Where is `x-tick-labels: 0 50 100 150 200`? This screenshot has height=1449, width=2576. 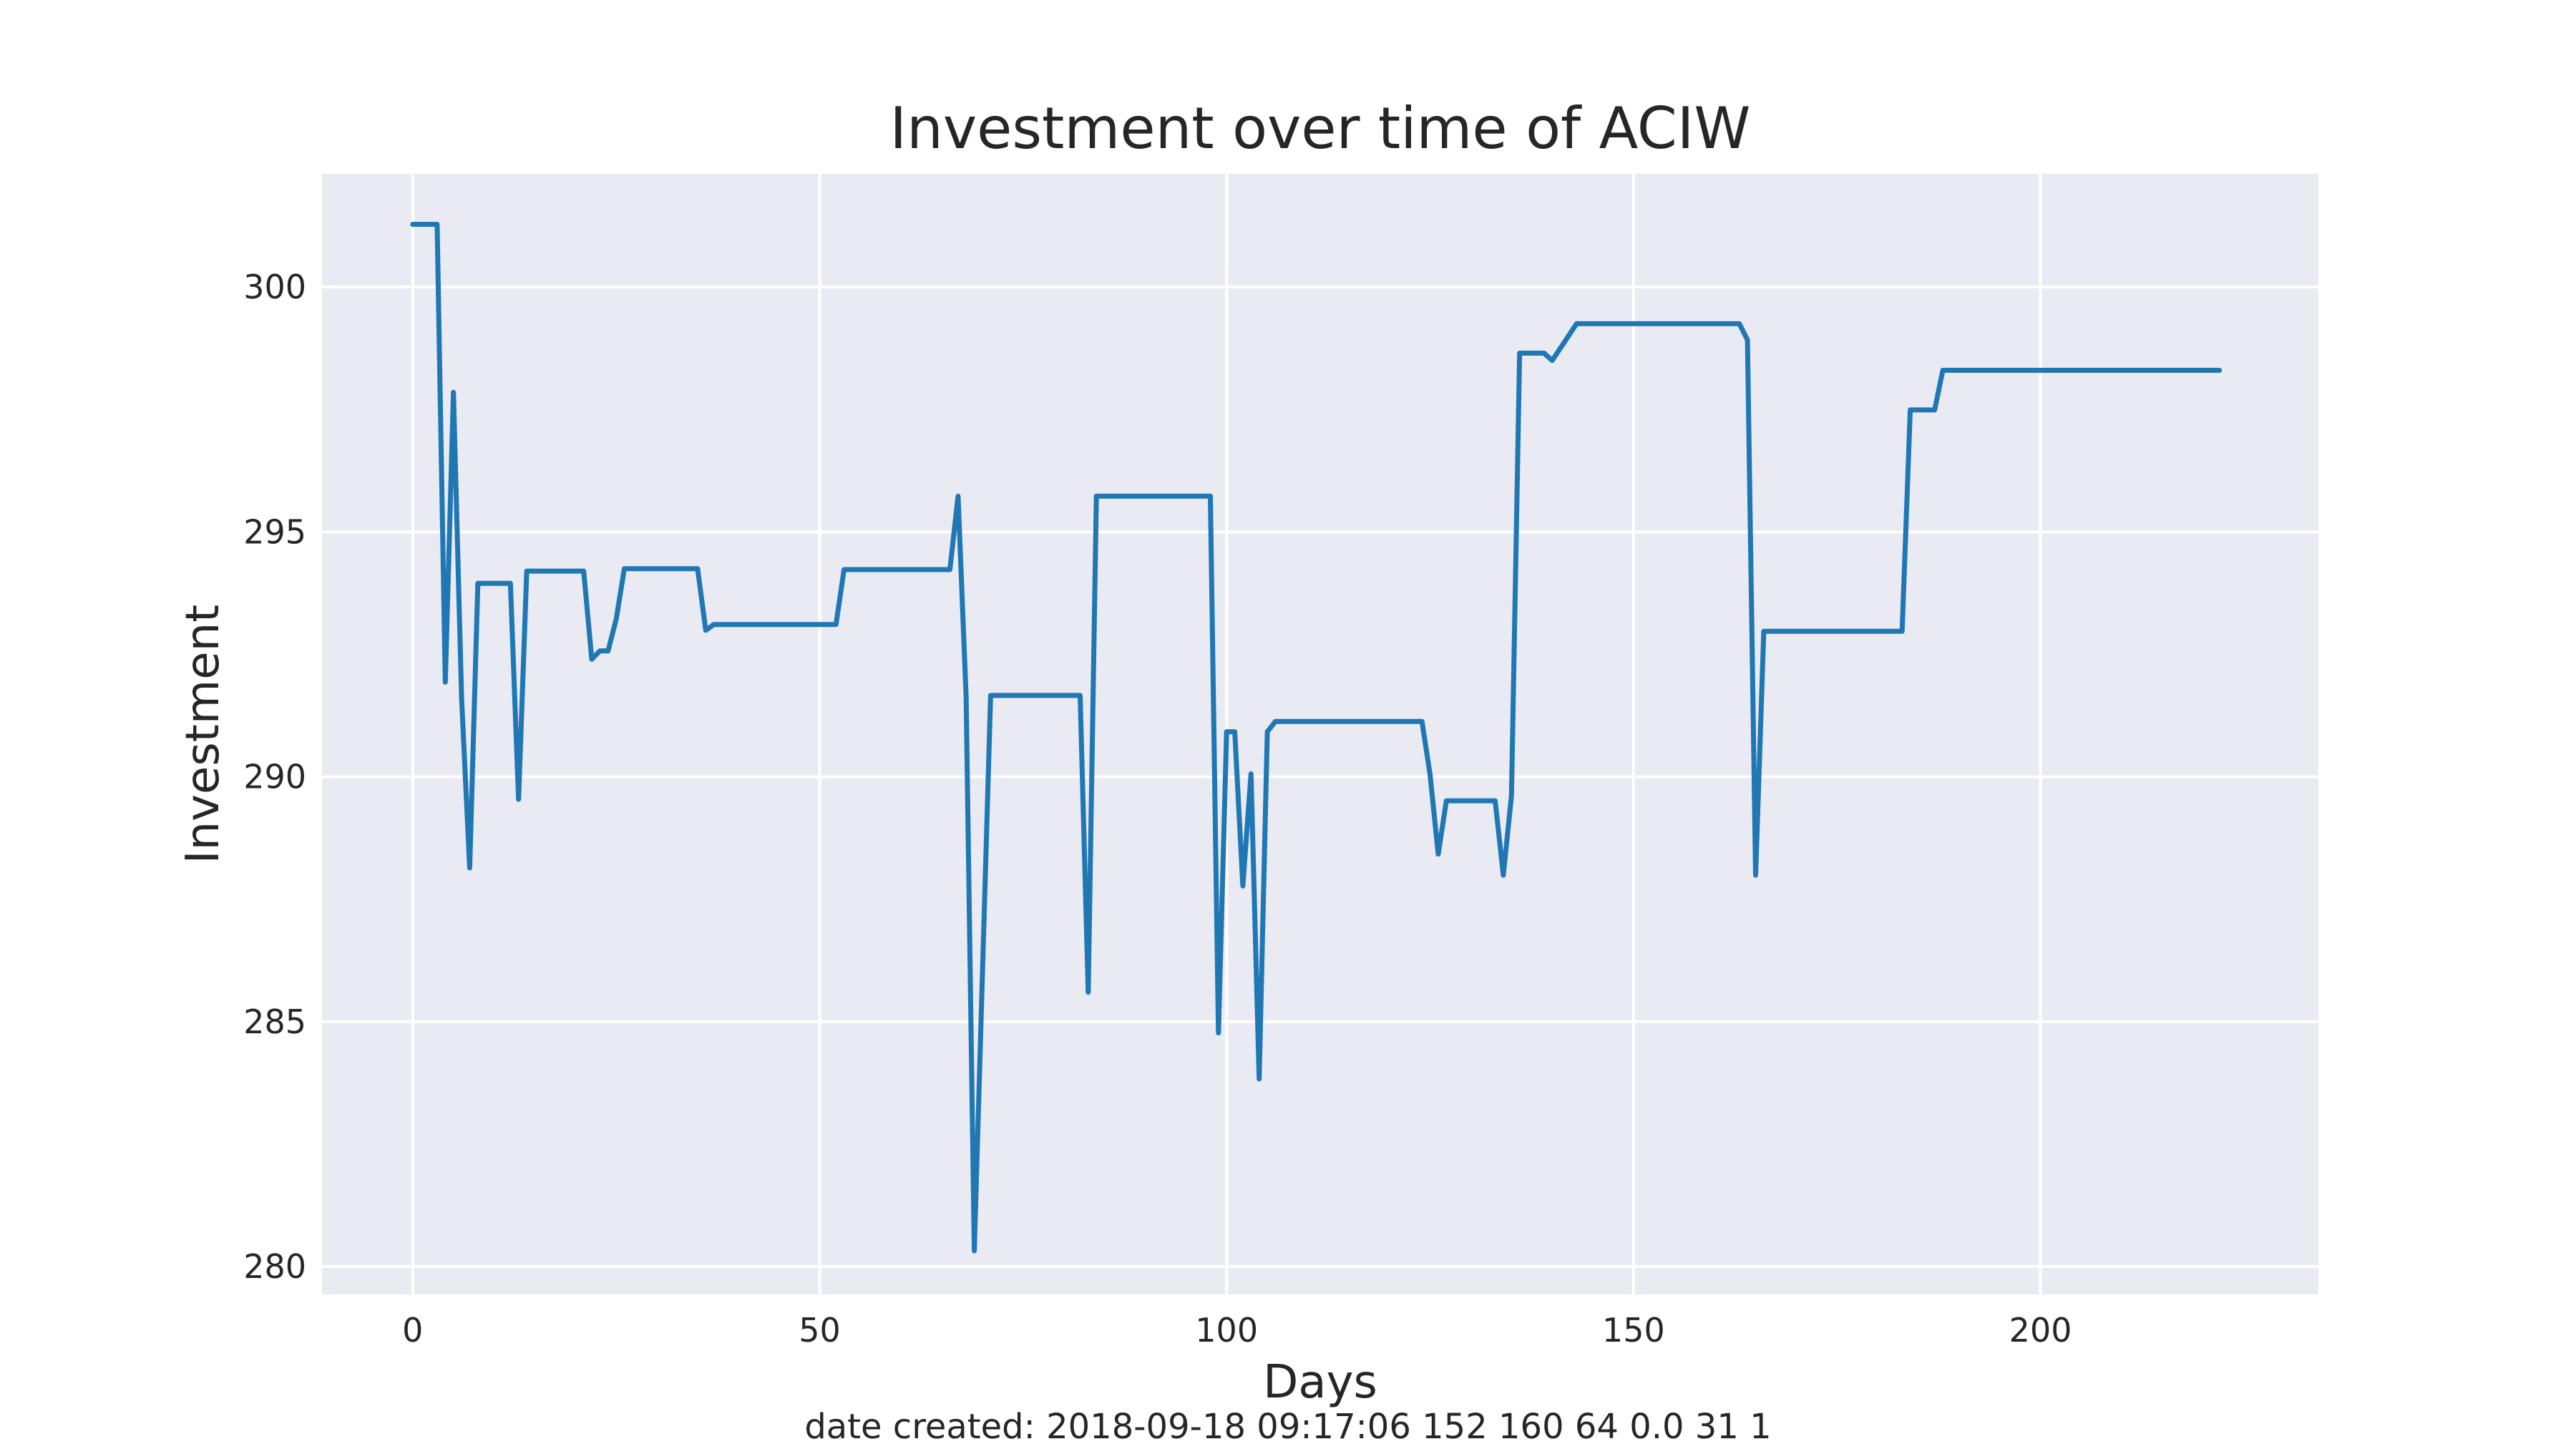
x-tick-labels: 0 50 100 150 200 is located at coordinates (1237, 1330).